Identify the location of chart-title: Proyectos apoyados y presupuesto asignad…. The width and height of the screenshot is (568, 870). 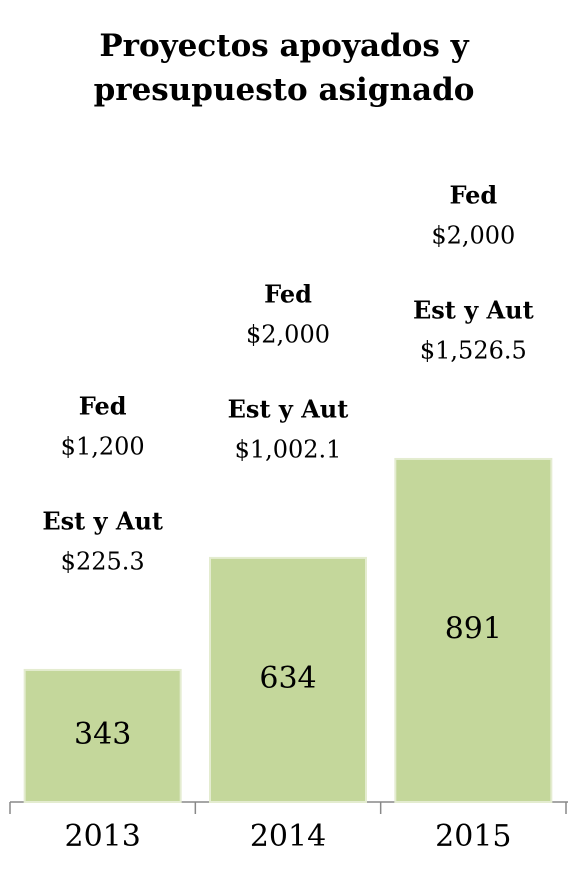
(284, 68).